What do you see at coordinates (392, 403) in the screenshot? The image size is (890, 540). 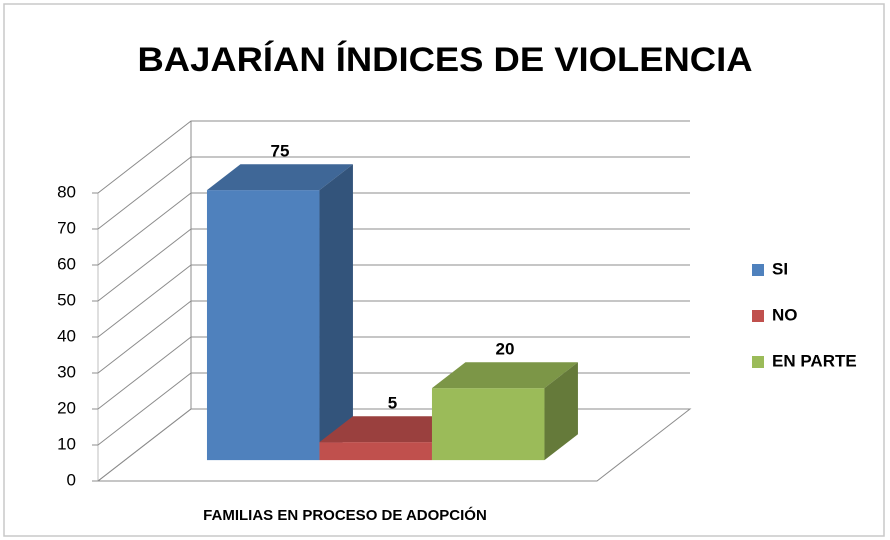 I see `data-label: 5` at bounding box center [392, 403].